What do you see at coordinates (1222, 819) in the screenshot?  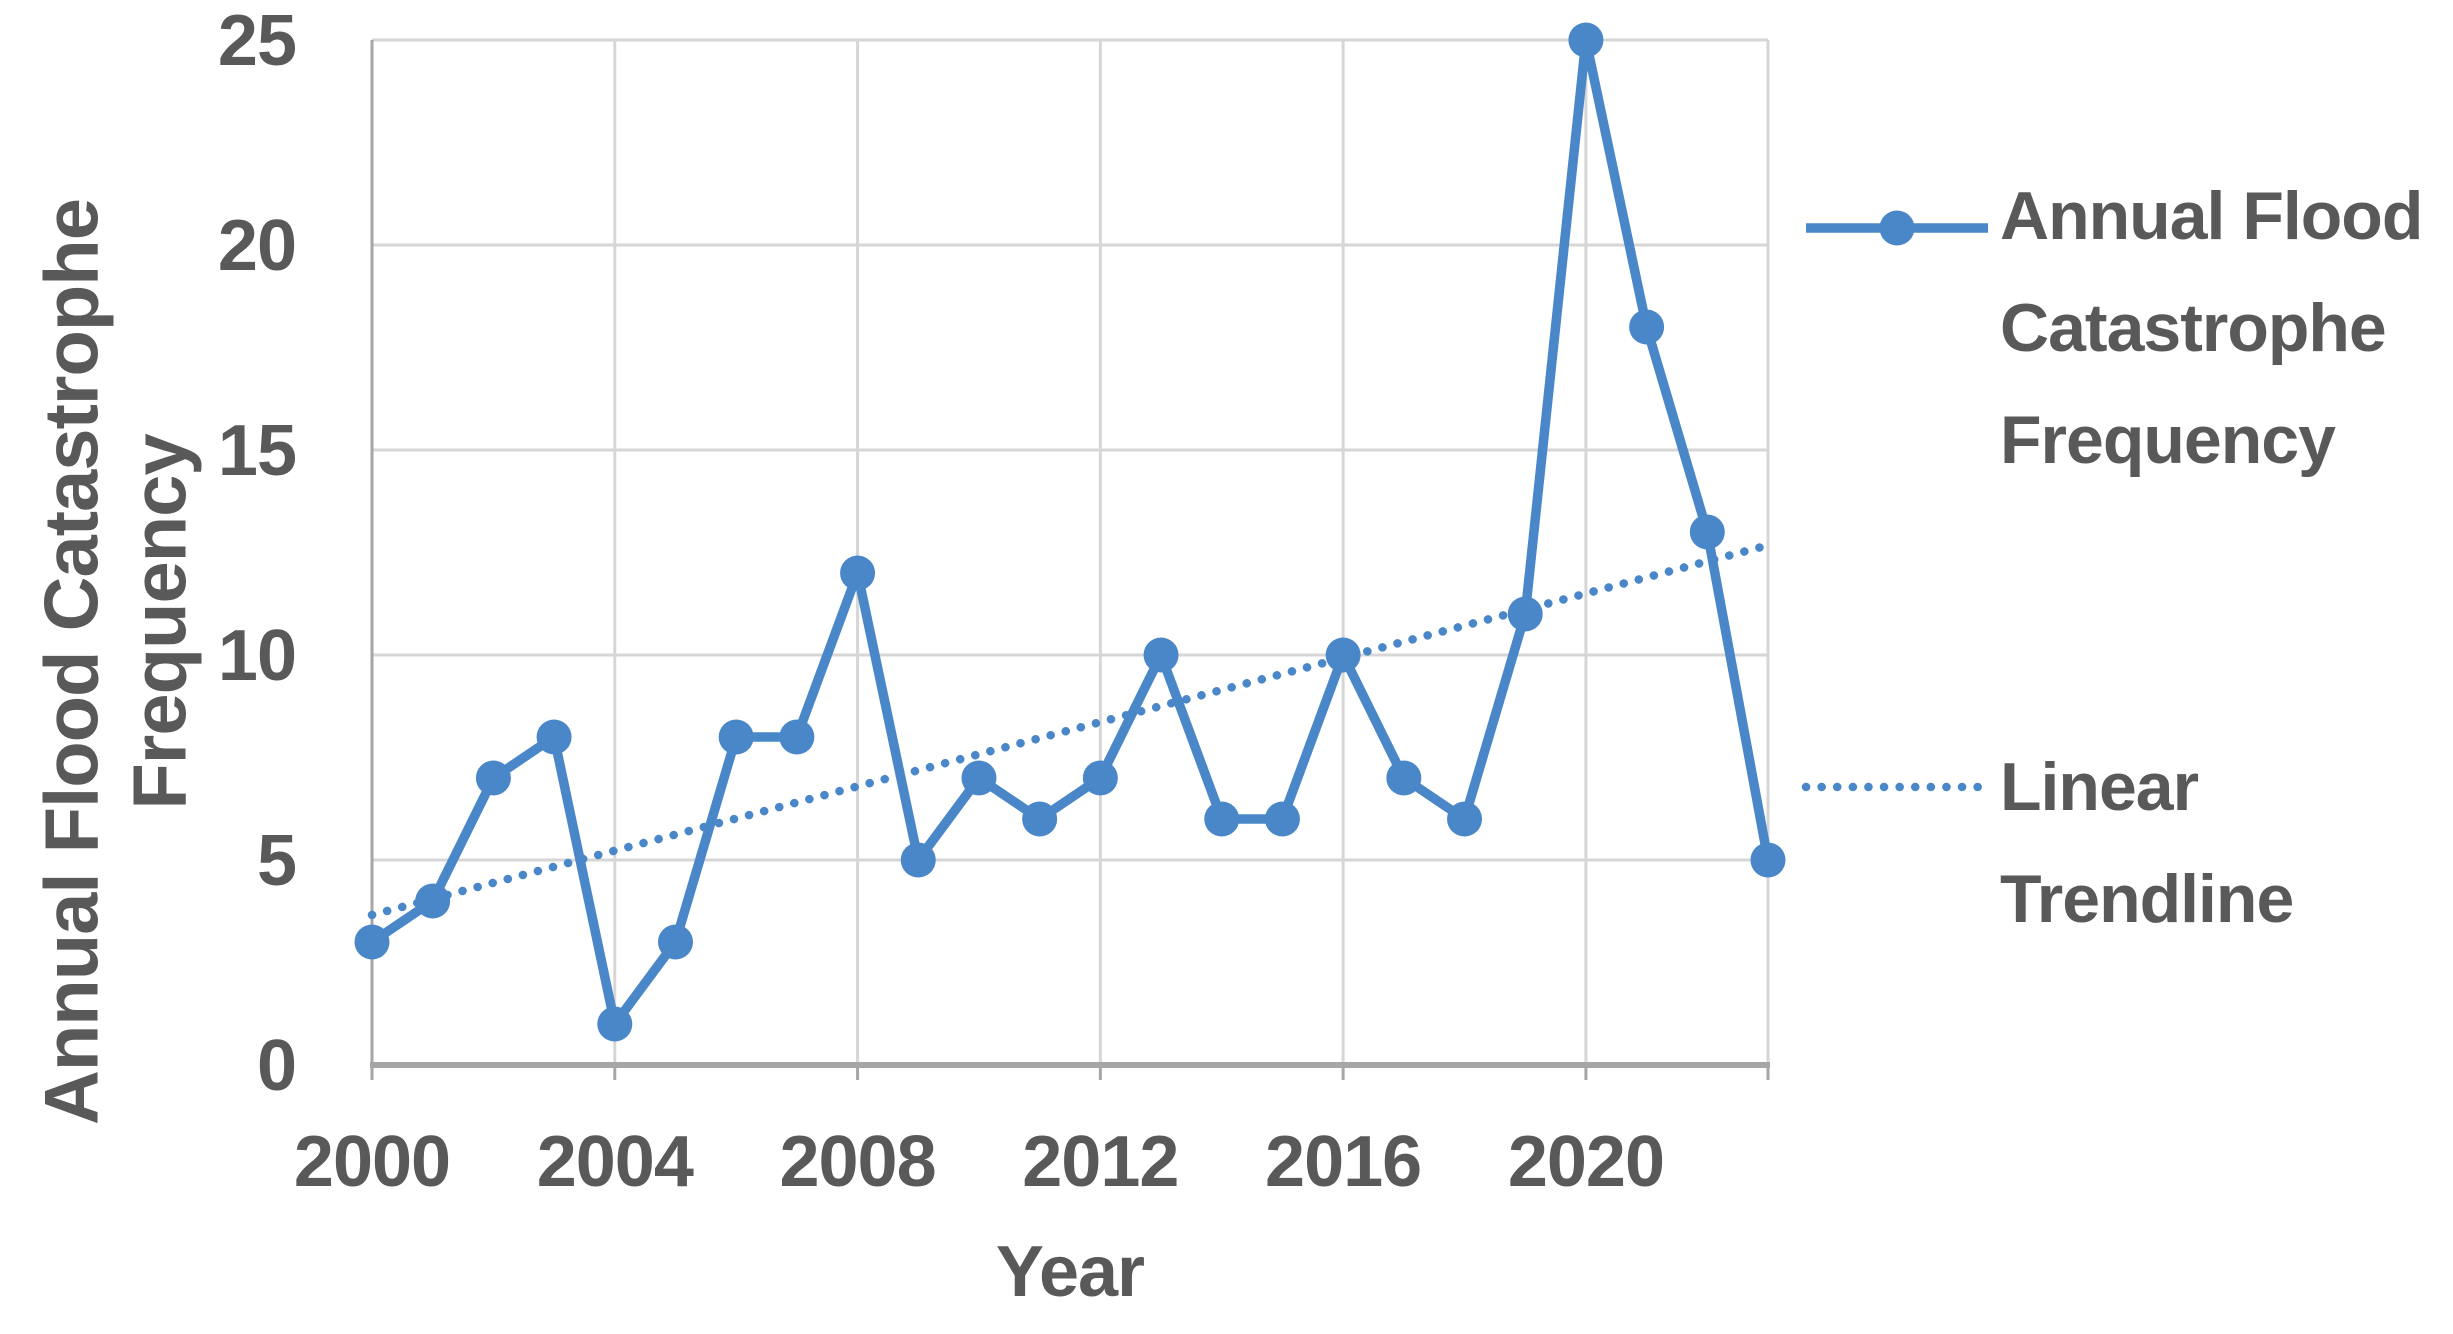 I see `data-point-2014` at bounding box center [1222, 819].